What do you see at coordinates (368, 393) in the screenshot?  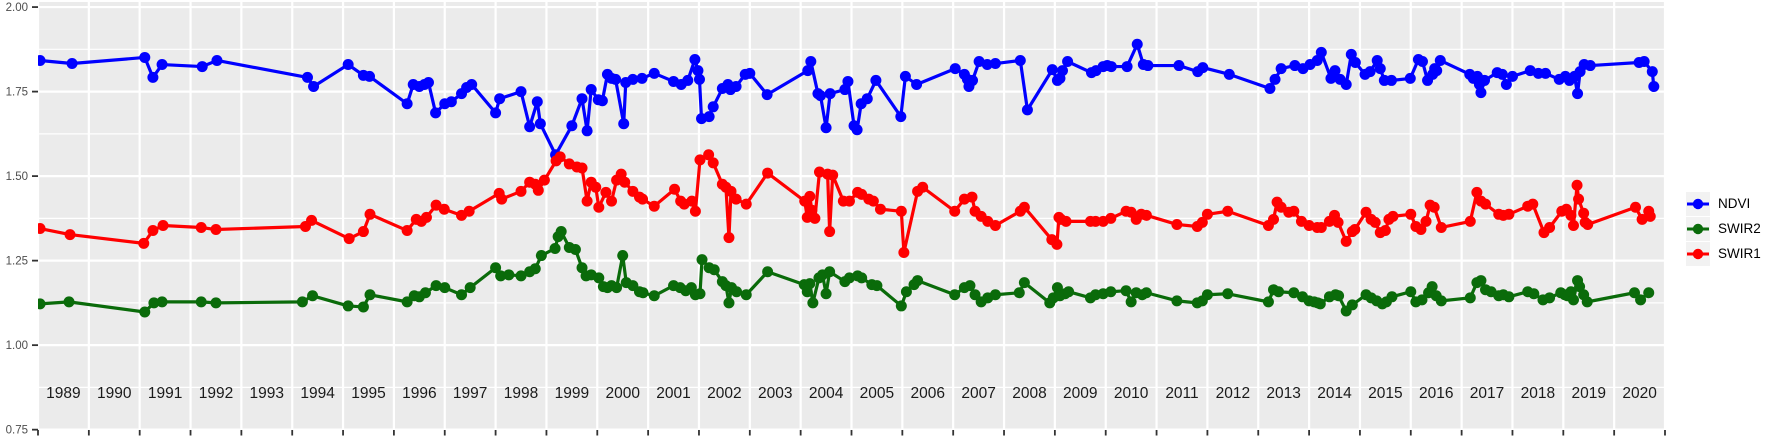 I see `x-year-label: 1995` at bounding box center [368, 393].